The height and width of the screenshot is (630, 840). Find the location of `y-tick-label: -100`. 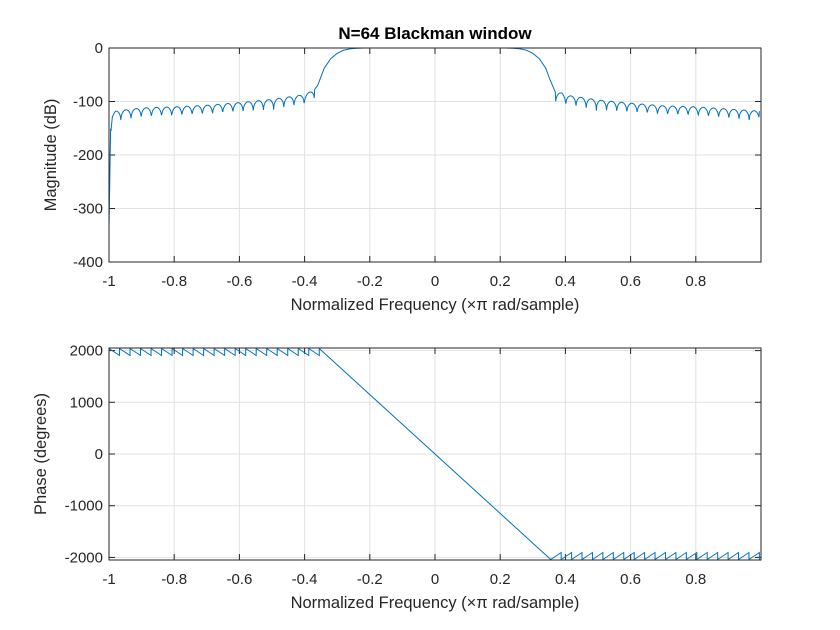

y-tick-label: -100 is located at coordinates (88, 102).